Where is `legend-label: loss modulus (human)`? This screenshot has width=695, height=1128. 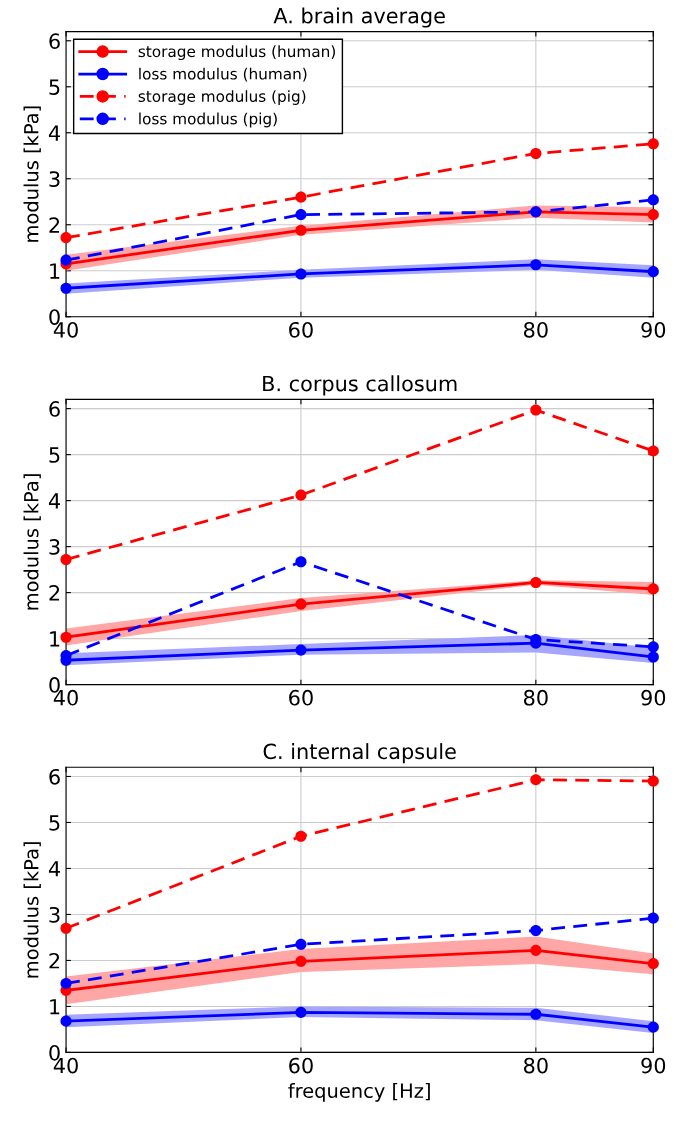 legend-label: loss modulus (human) is located at coordinates (223, 74).